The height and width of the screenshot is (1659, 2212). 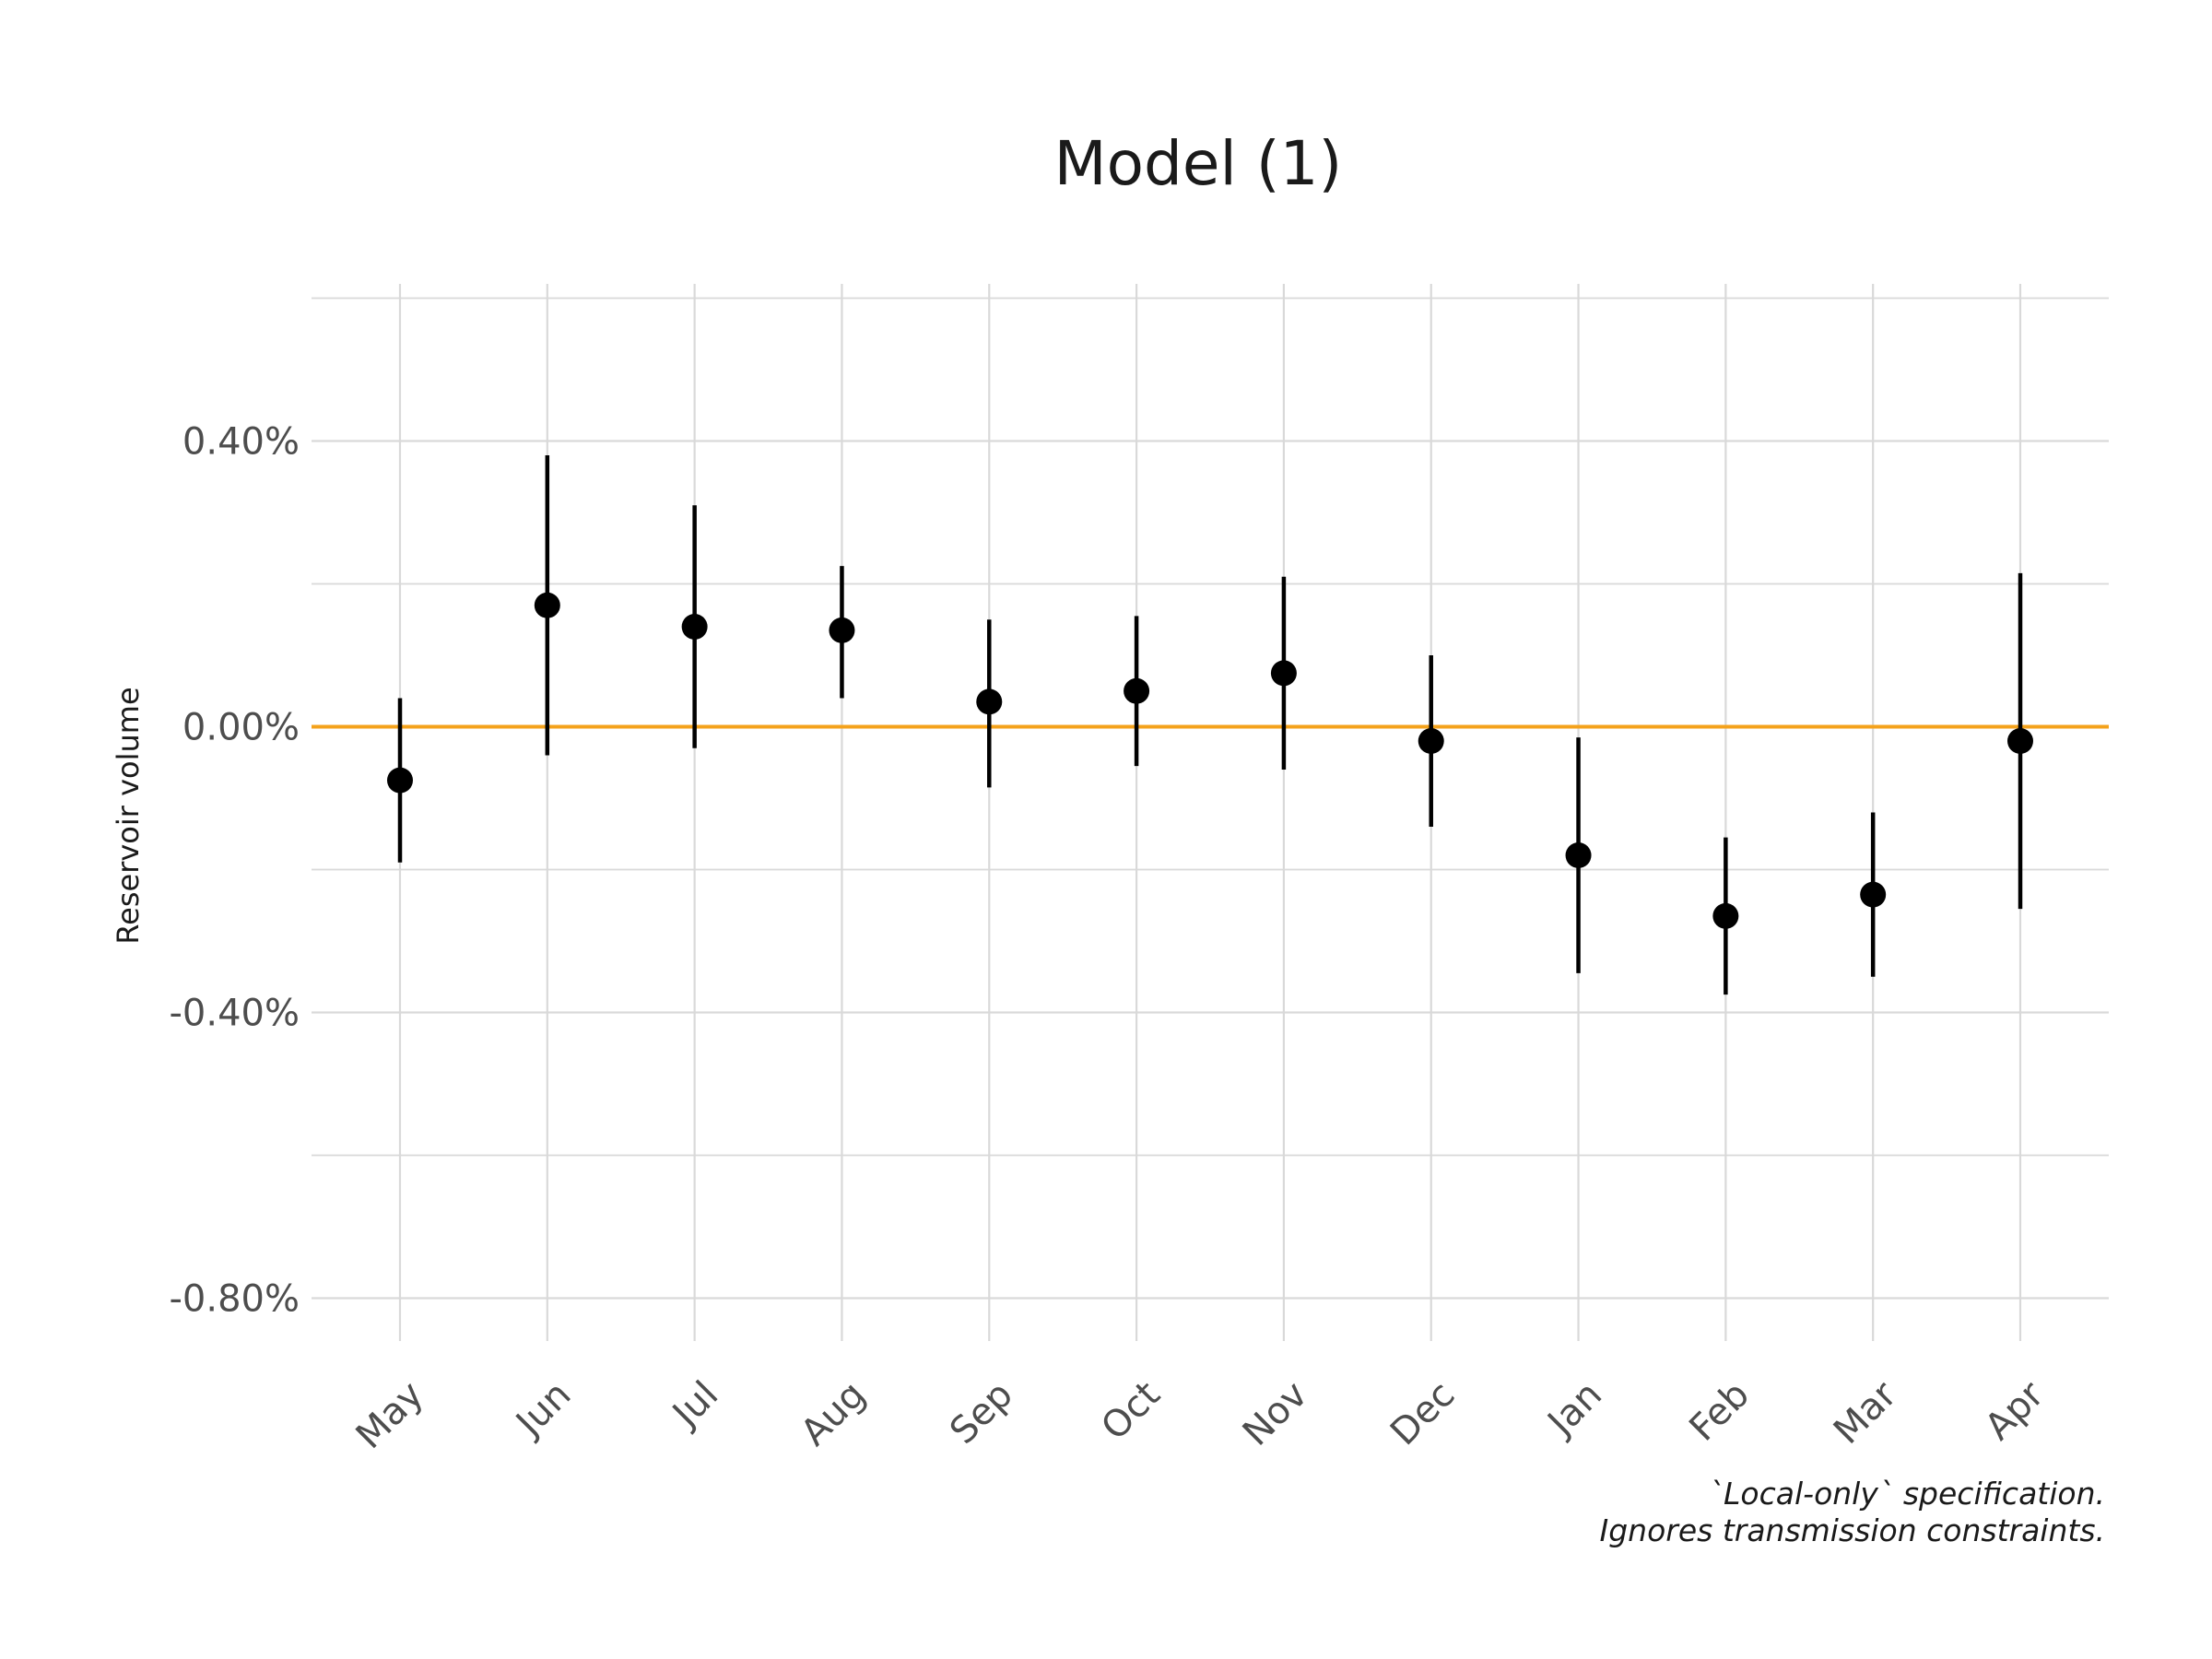 I want to click on x-tick-label: Oct, so click(x=1130, y=1410).